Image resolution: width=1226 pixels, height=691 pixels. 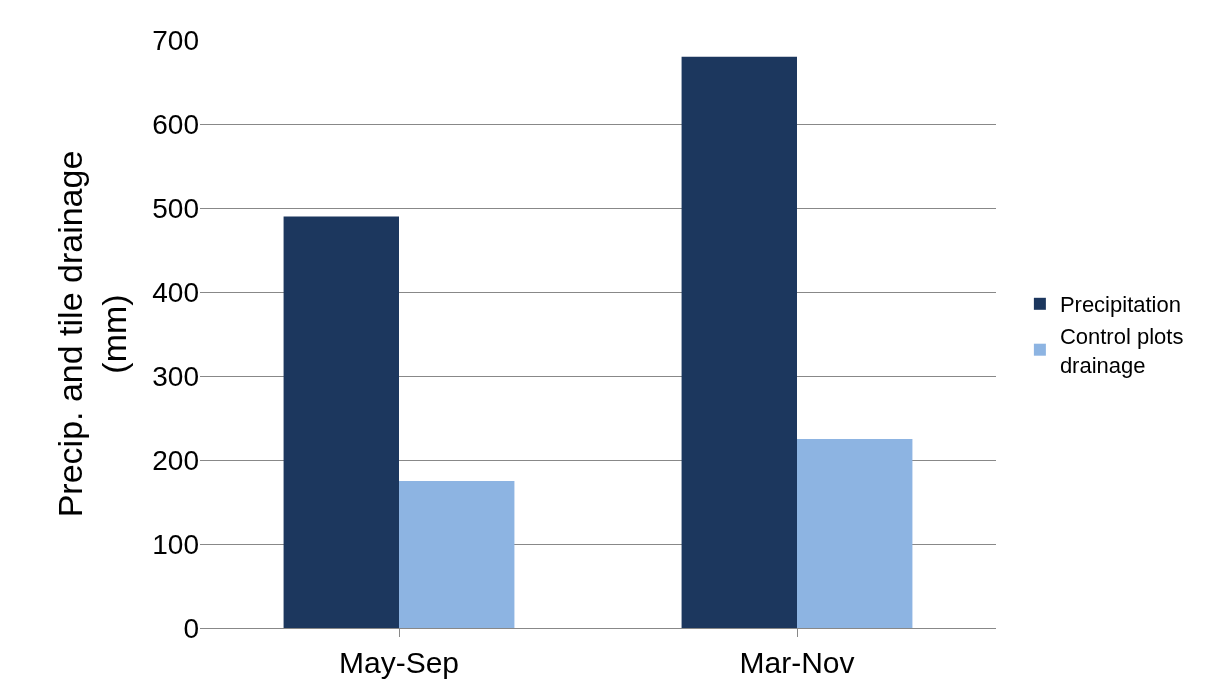 What do you see at coordinates (399, 662) in the screenshot?
I see `x-tick-label: May-Sep` at bounding box center [399, 662].